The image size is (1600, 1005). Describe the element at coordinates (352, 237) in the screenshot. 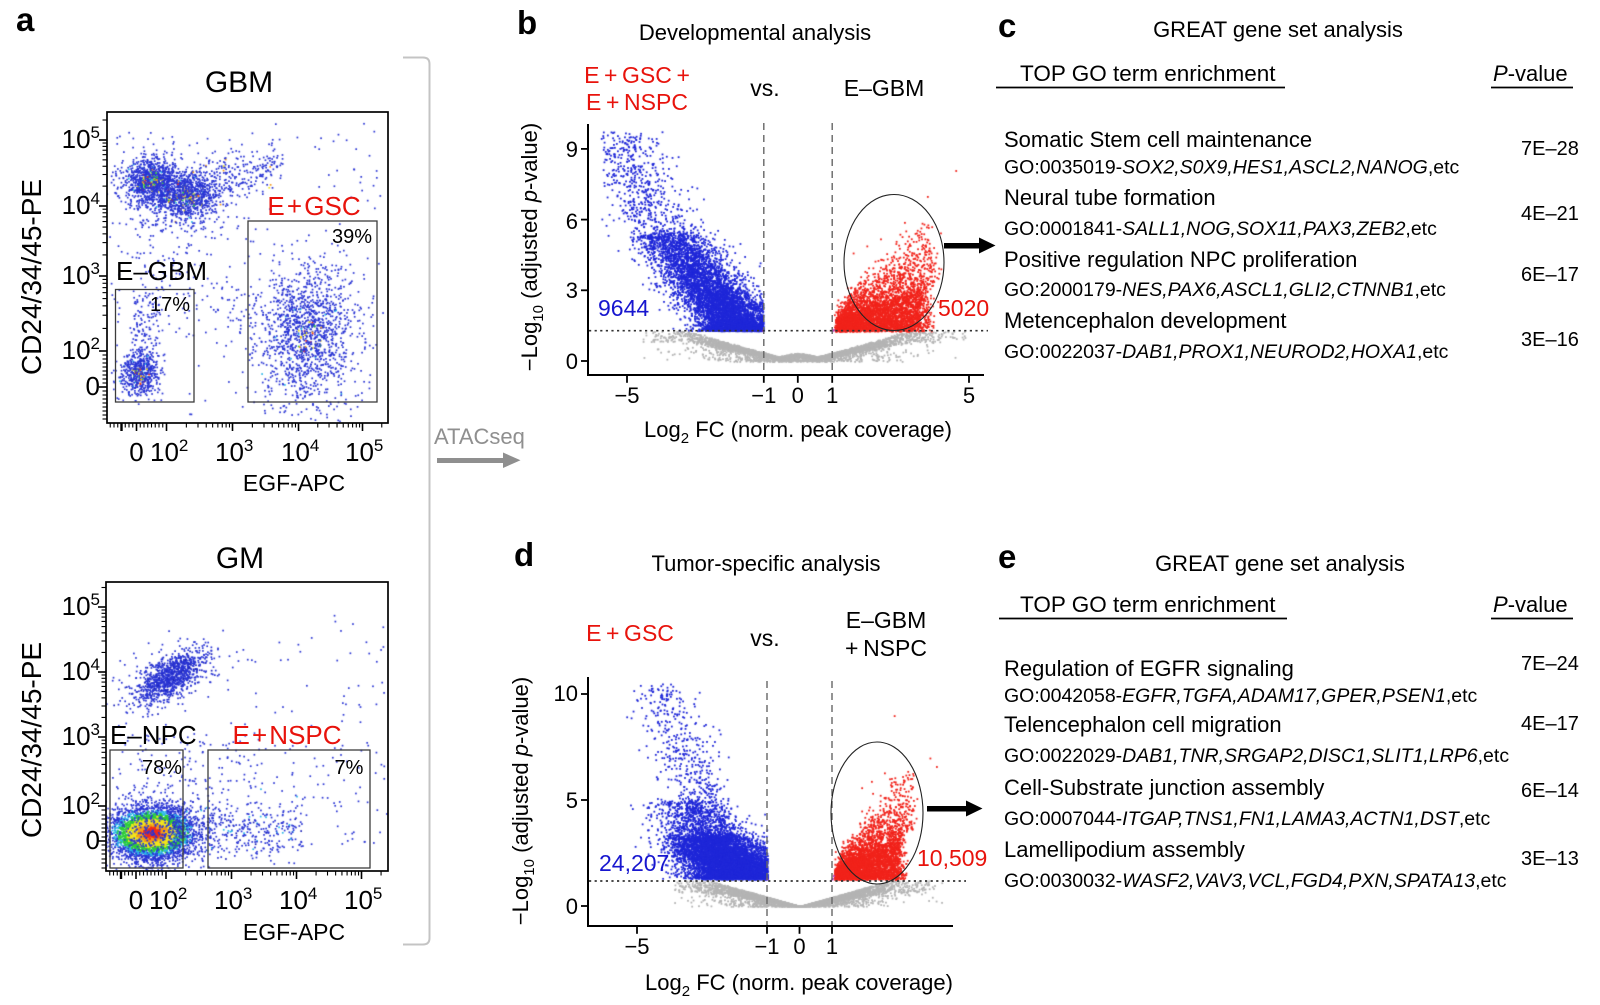

I see `svg-text: 39%` at that location.